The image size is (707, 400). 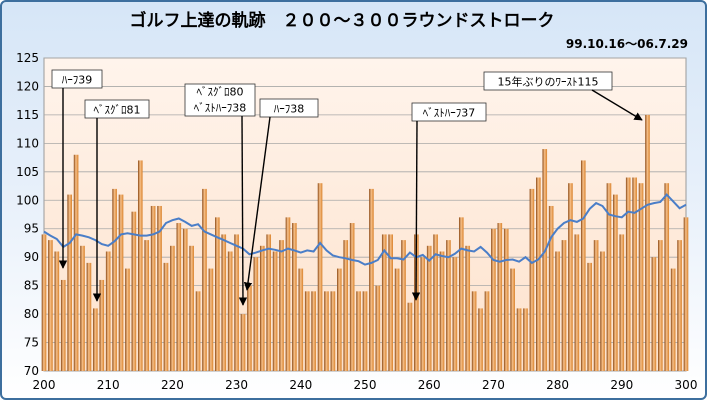 I want to click on annotation-label-5: ﾍﾞｽﾄﾊｰﾌ37, so click(x=449, y=113).